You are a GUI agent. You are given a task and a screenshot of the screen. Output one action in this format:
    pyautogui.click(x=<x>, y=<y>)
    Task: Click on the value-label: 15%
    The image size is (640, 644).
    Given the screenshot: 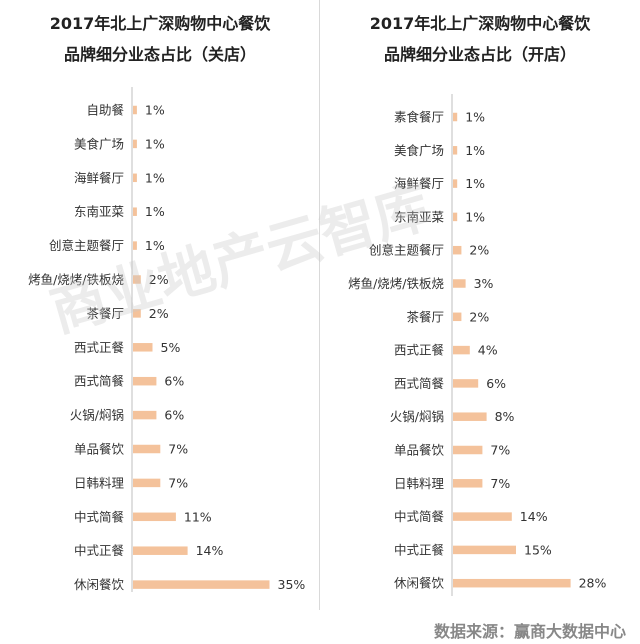 What is the action you would take?
    pyautogui.click(x=538, y=549)
    